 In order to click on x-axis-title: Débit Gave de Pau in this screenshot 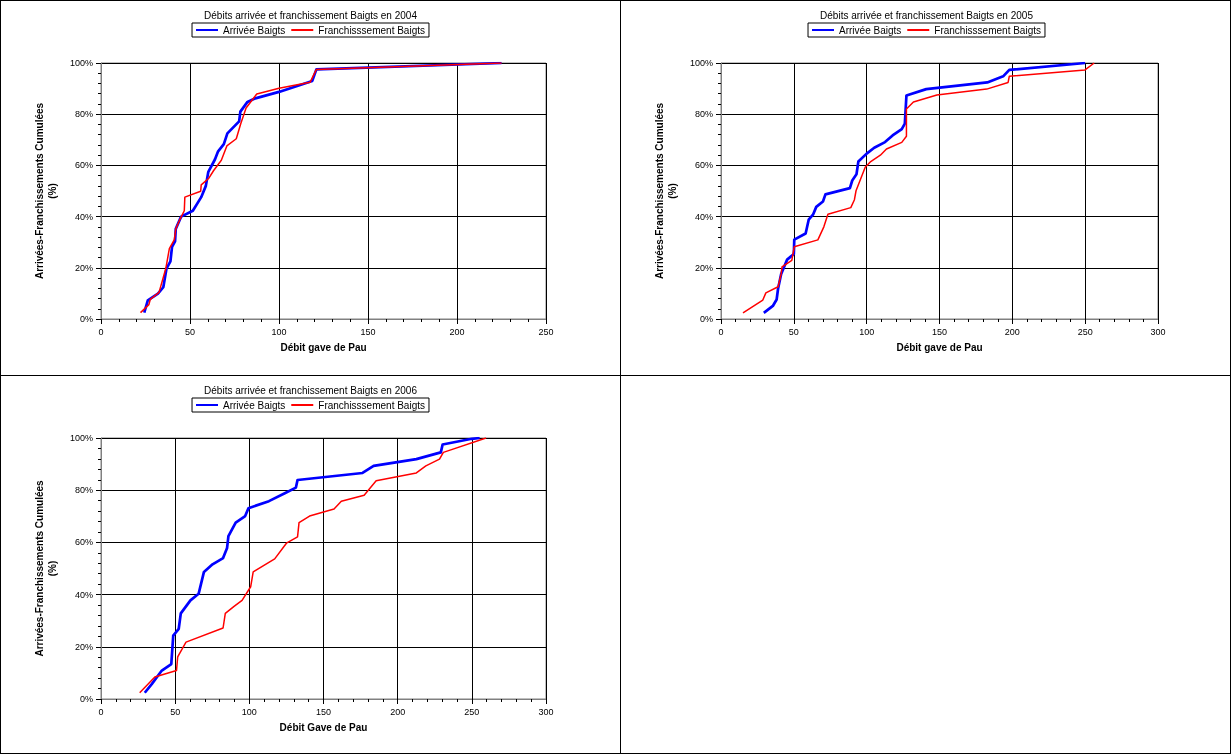, I will do `click(323, 727)`.